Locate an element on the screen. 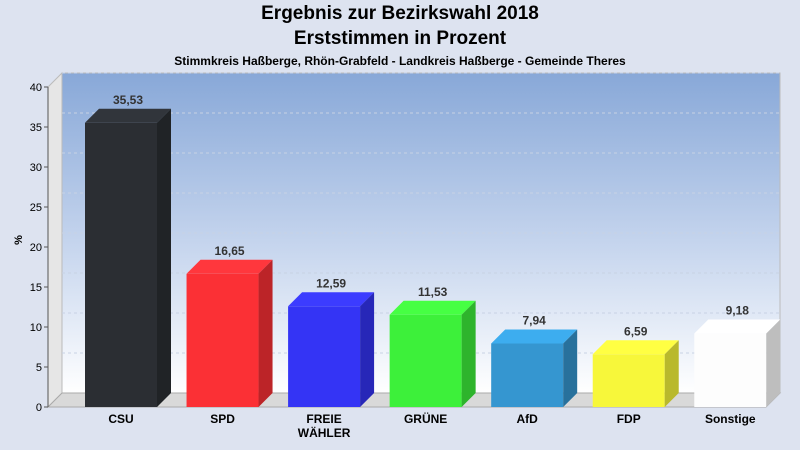  chart-title: Ergebnis zur Bezirkswahl 2018 is located at coordinates (400, 13).